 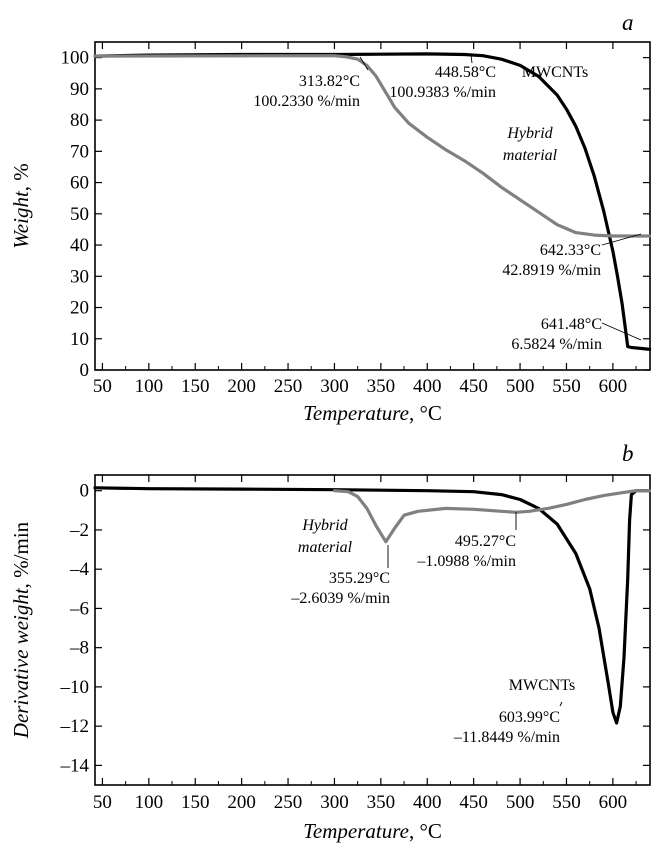 What do you see at coordinates (75, 687) in the screenshot?
I see `y-tick-label: –10` at bounding box center [75, 687].